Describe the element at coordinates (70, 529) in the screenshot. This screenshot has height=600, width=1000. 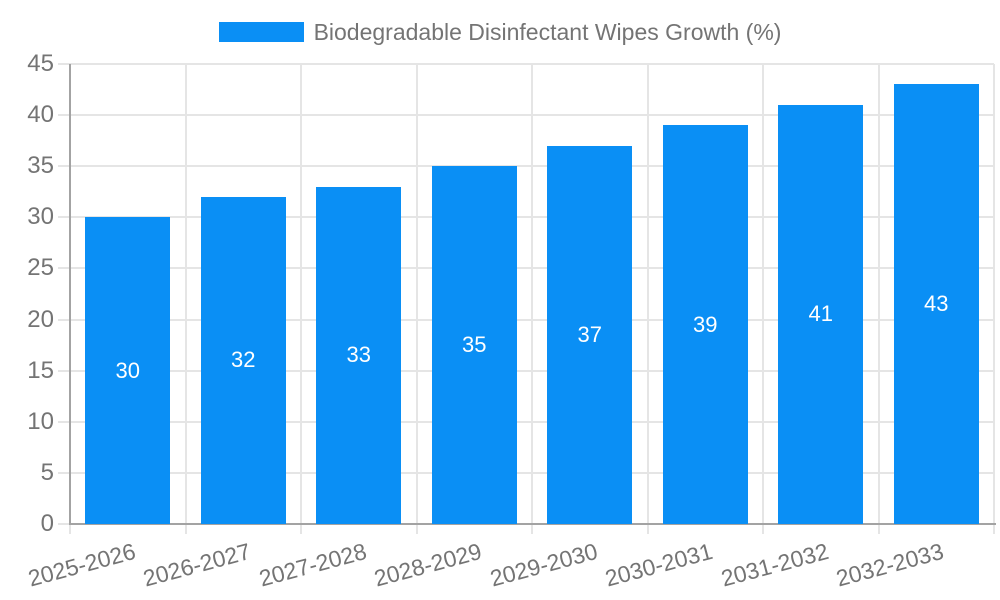
I see `x-axis-tick` at that location.